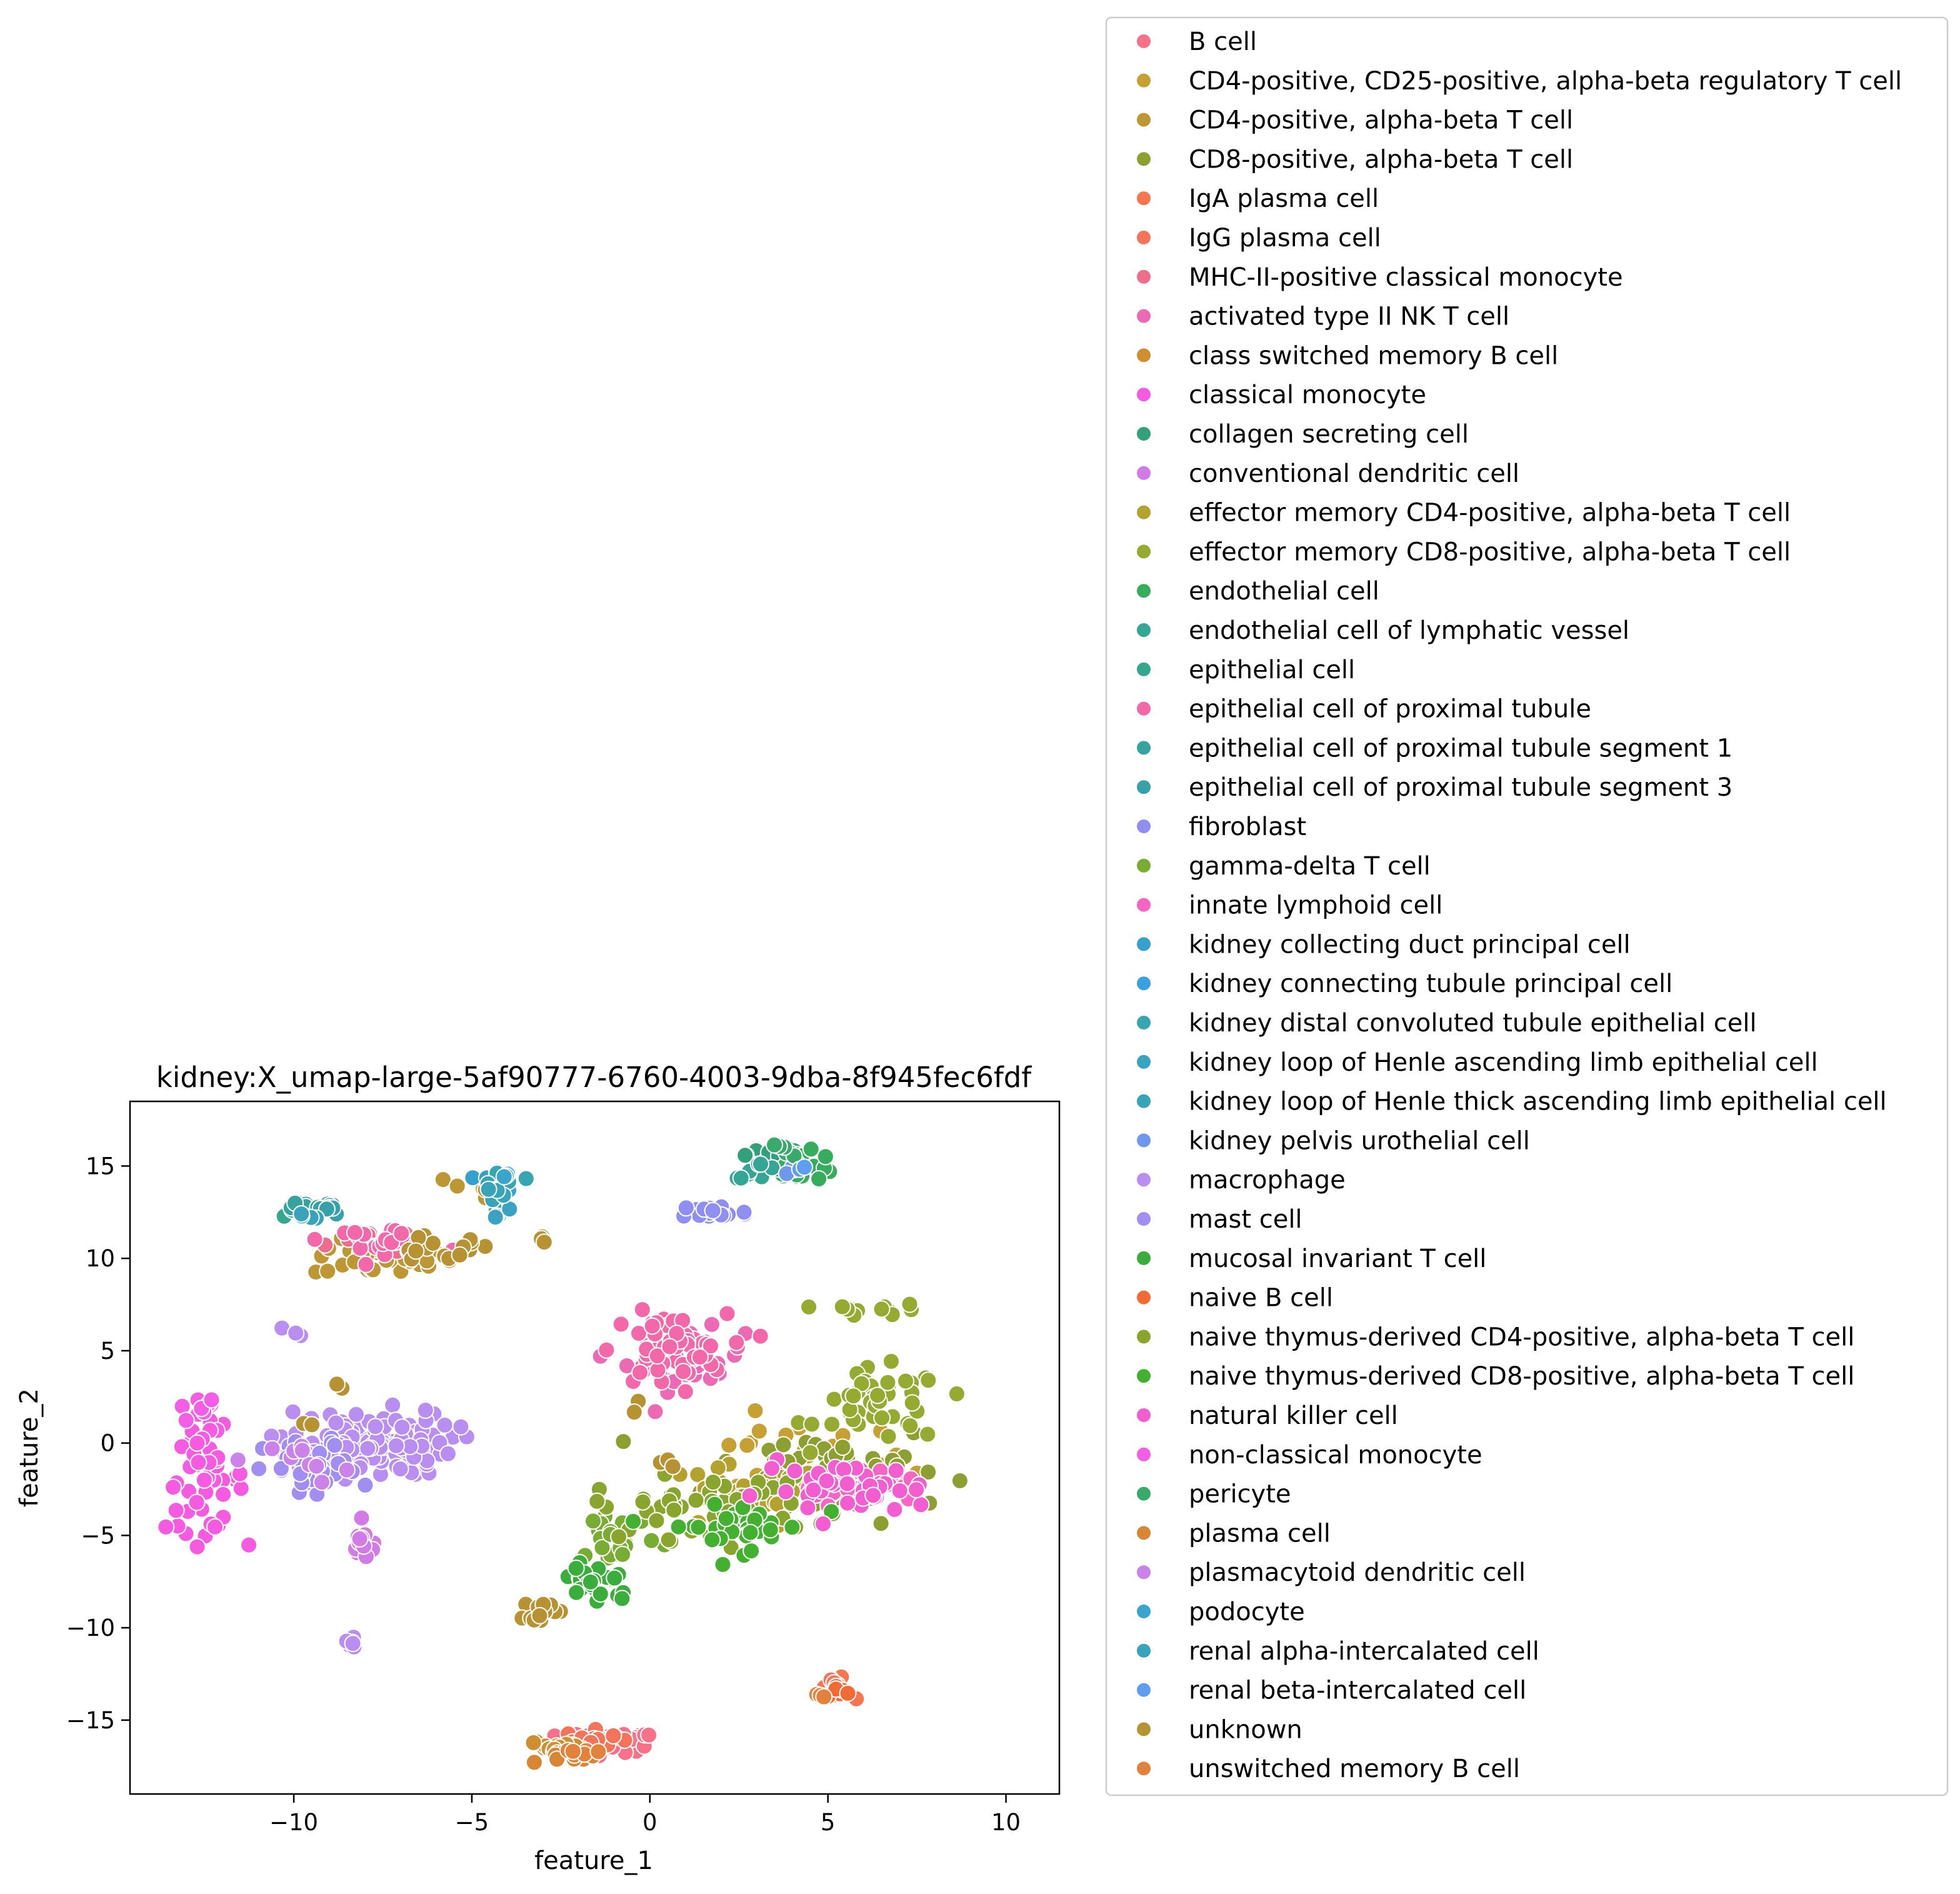  Describe the element at coordinates (1404, 984) in the screenshot. I see `legend-item: kidney connecting tubule principal cell` at that location.